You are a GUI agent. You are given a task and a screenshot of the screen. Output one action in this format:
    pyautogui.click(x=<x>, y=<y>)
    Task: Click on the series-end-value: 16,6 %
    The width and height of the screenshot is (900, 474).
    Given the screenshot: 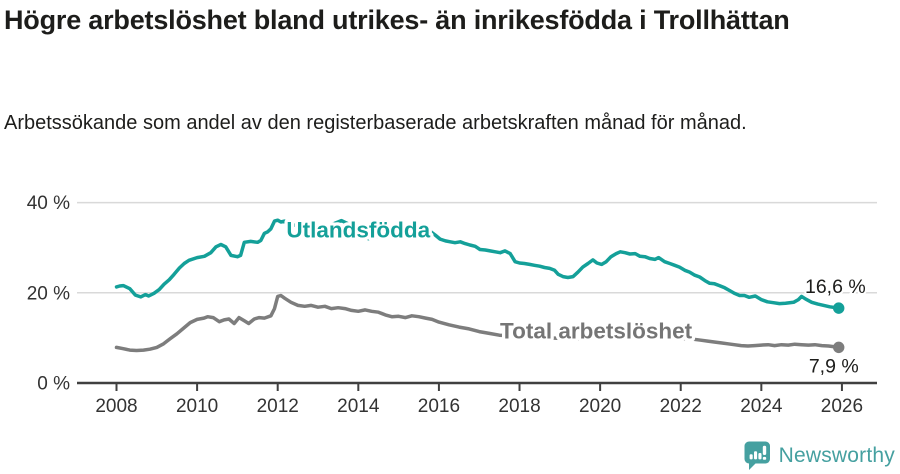 What is the action you would take?
    pyautogui.click(x=835, y=287)
    